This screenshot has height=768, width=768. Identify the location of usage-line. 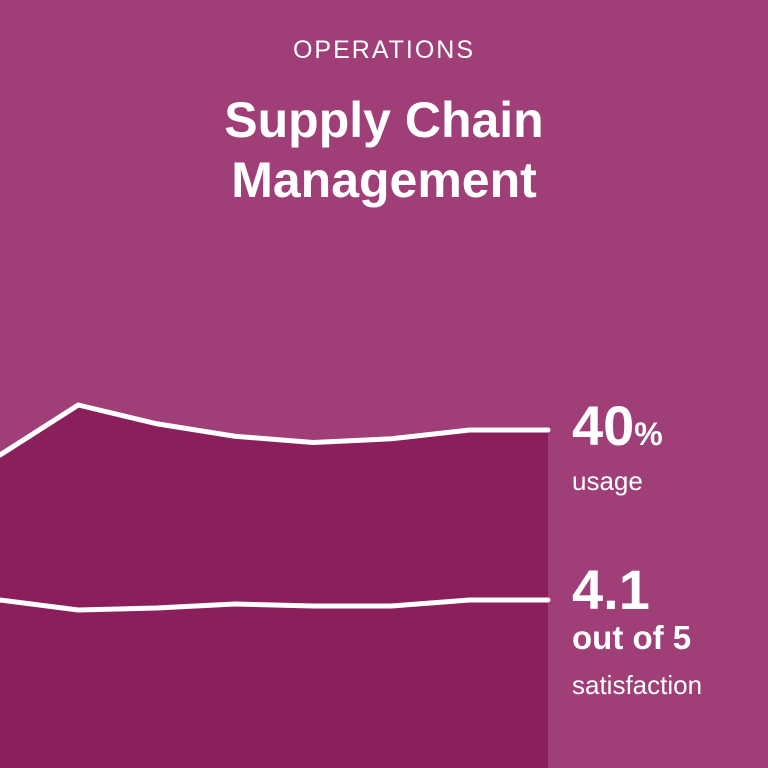
(275, 430).